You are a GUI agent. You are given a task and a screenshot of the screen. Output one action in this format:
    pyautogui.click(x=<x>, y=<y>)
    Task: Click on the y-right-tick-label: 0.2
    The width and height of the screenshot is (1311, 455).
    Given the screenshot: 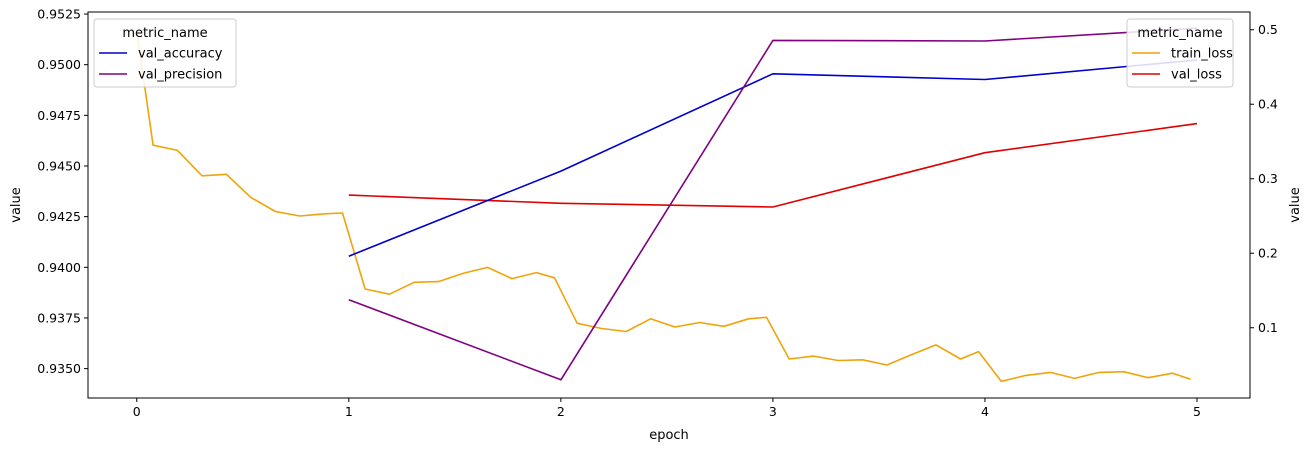 What is the action you would take?
    pyautogui.click(x=1268, y=253)
    